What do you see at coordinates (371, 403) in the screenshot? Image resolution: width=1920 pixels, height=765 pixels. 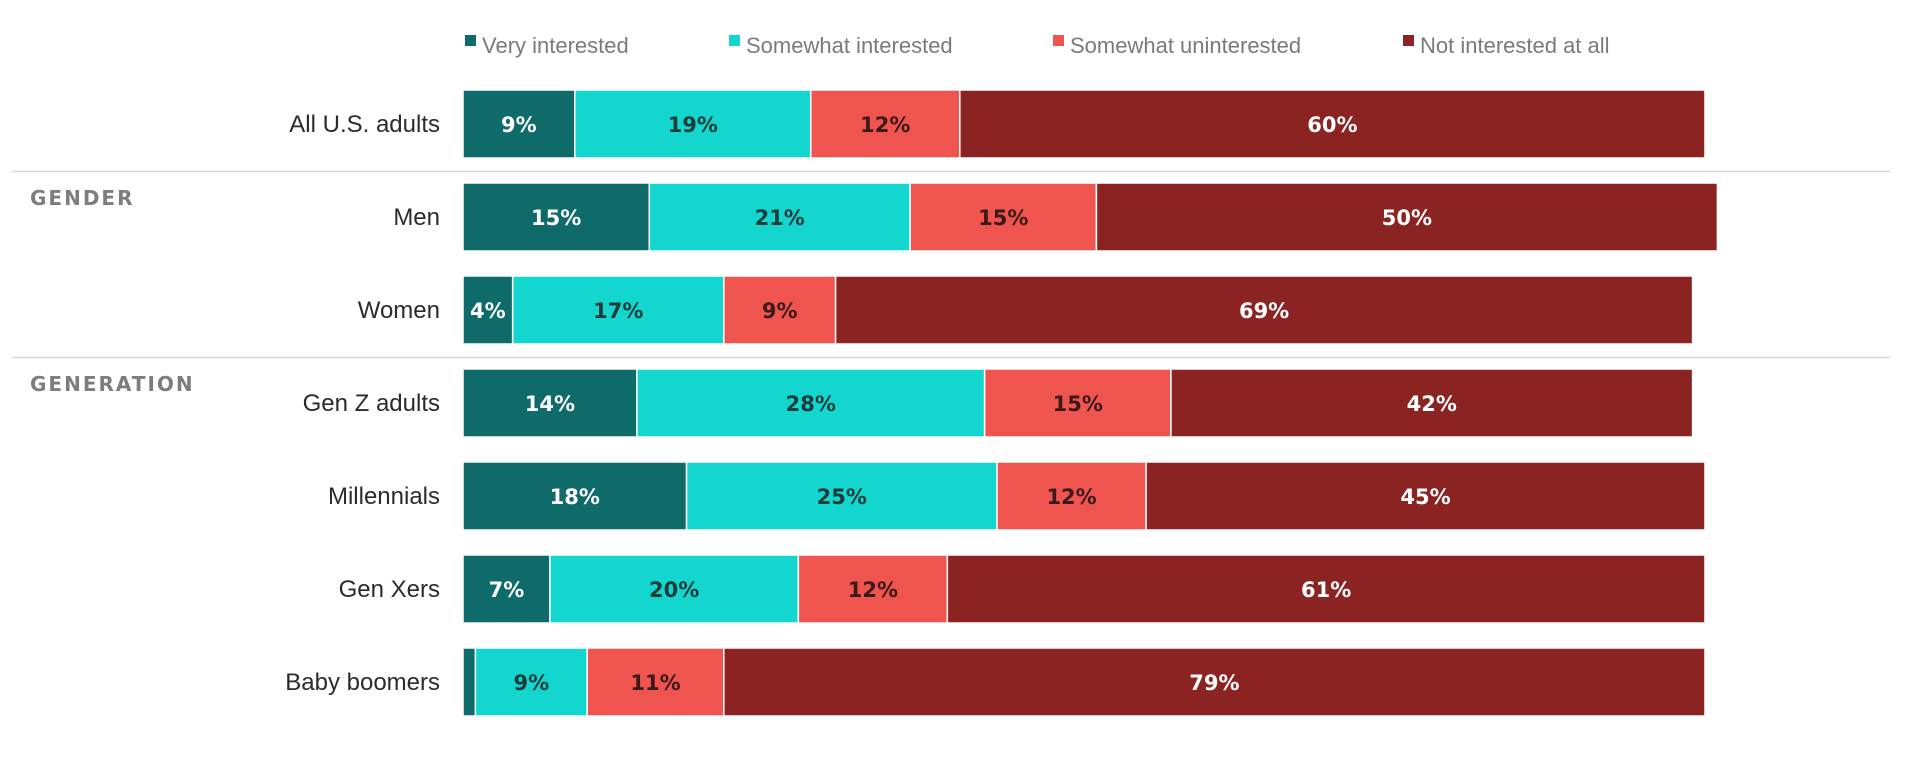 I see `row-label: Gen Z adults` at bounding box center [371, 403].